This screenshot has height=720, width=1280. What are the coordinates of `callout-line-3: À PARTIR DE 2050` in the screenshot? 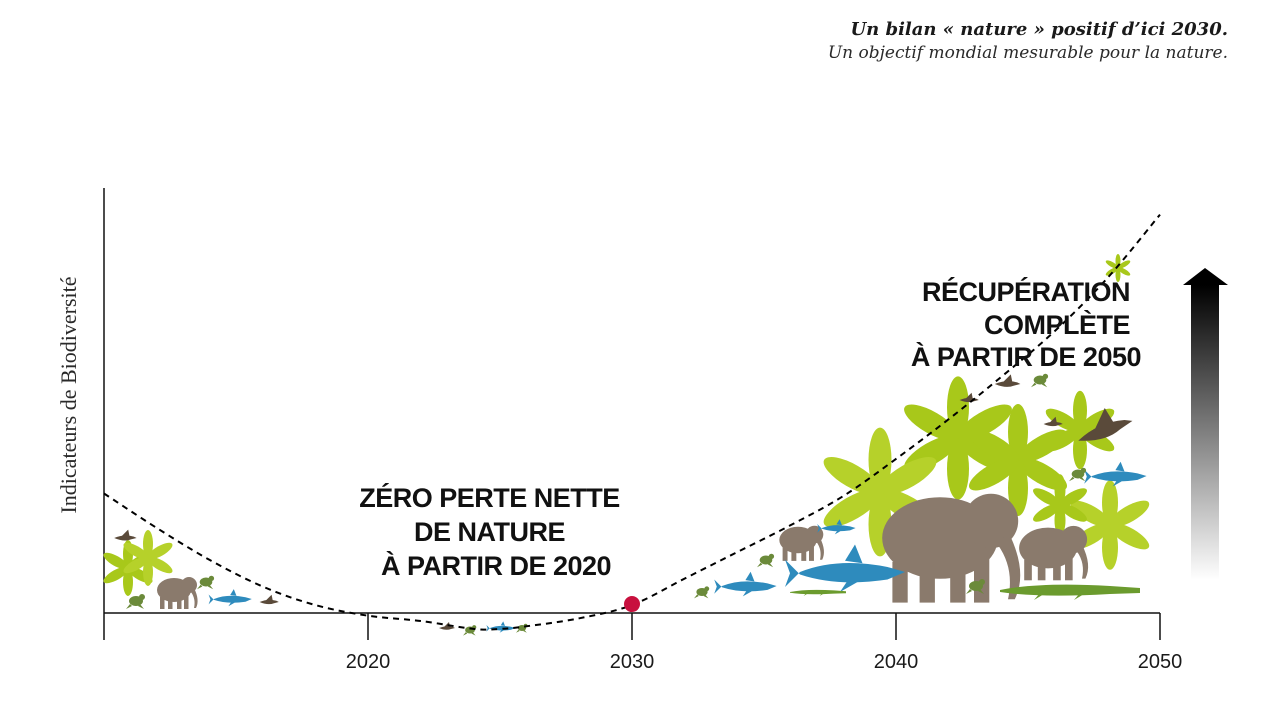 It's located at (1026, 356).